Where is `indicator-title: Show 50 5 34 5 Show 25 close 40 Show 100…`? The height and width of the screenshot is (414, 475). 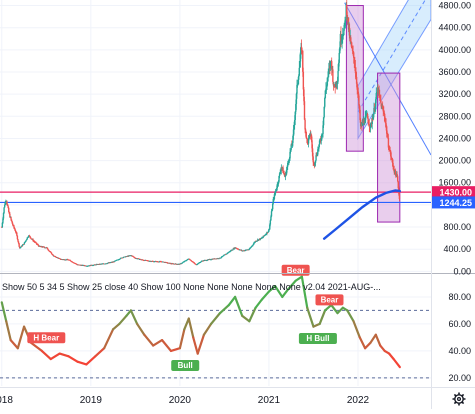 indicator-title: Show 50 5 34 5 Show 25 close 40 Show 100… is located at coordinates (191, 287).